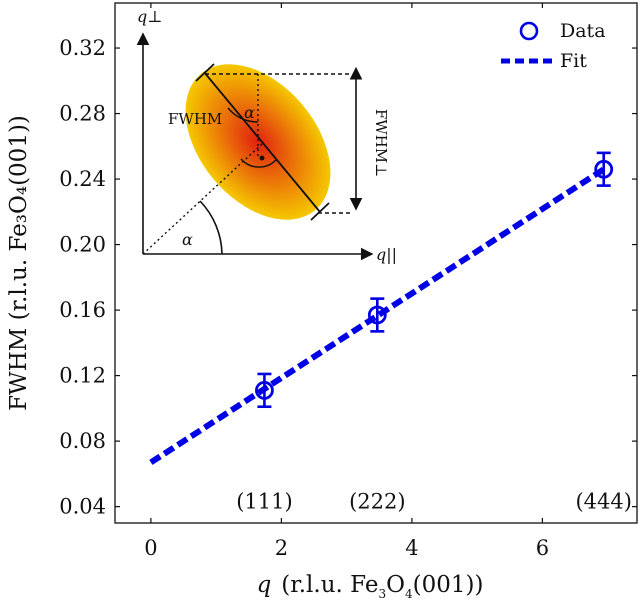  What do you see at coordinates (249, 112) in the screenshot?
I see `inset-alpha-label-top: α` at bounding box center [249, 112].